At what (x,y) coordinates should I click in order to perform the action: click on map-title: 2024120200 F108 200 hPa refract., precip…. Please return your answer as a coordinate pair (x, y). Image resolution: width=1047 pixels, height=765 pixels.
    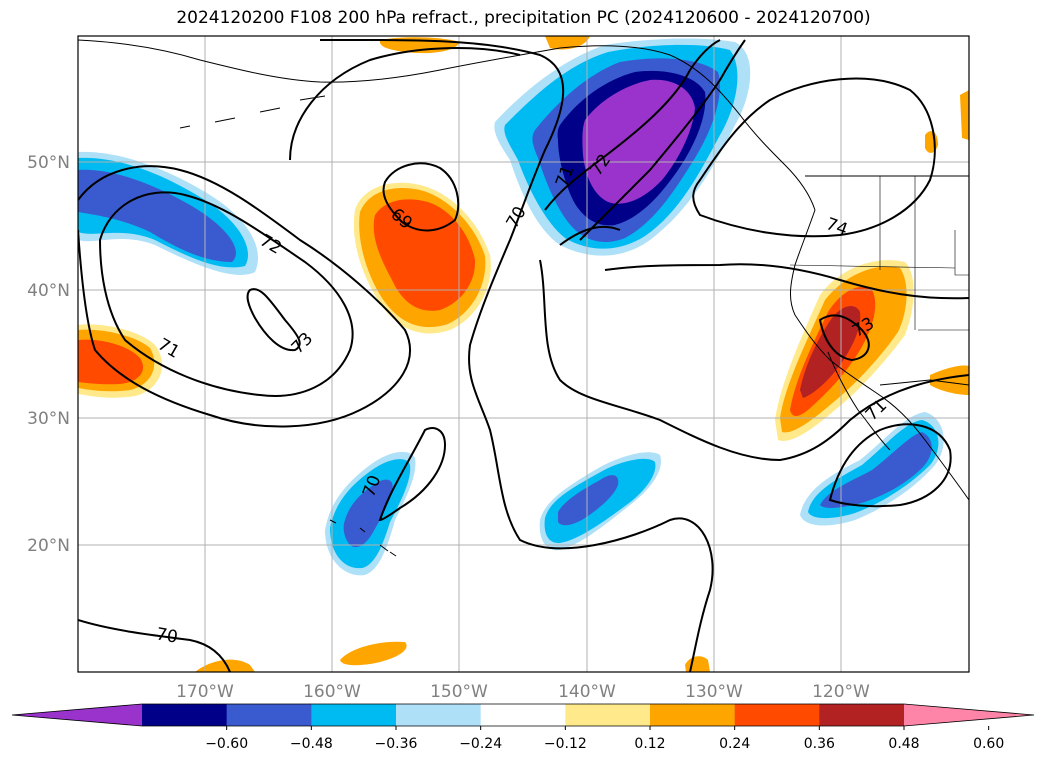
    Looking at the image, I should click on (523, 18).